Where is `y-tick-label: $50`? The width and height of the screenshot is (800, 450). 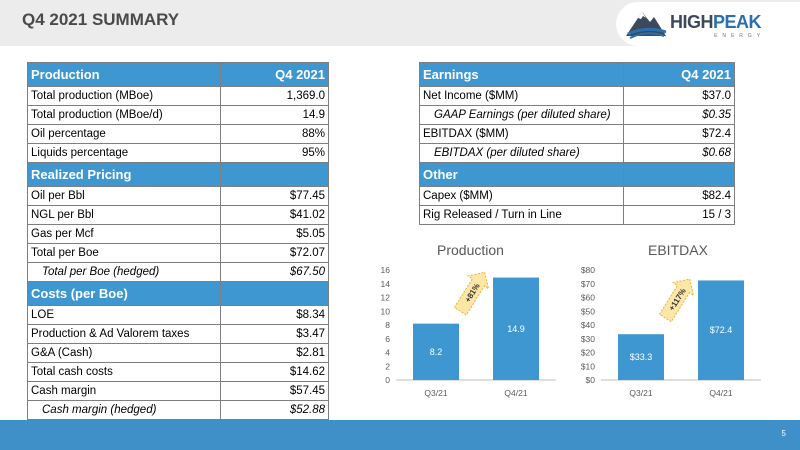 y-tick-label: $50 is located at coordinates (588, 311).